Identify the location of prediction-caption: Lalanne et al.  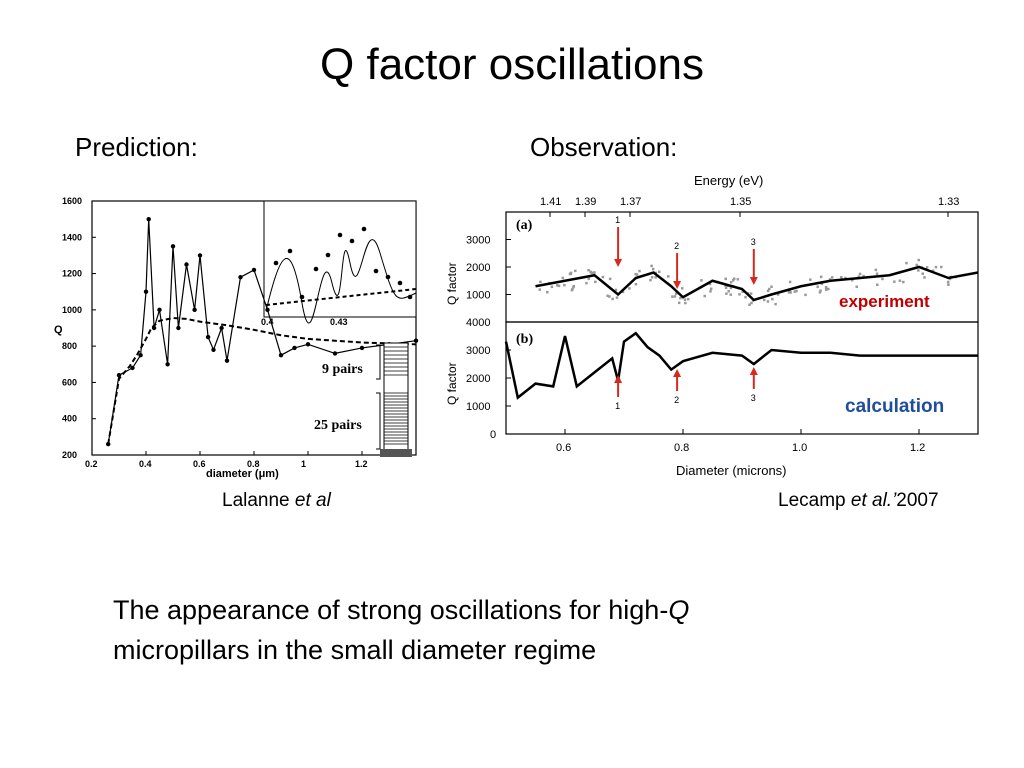
(276, 501).